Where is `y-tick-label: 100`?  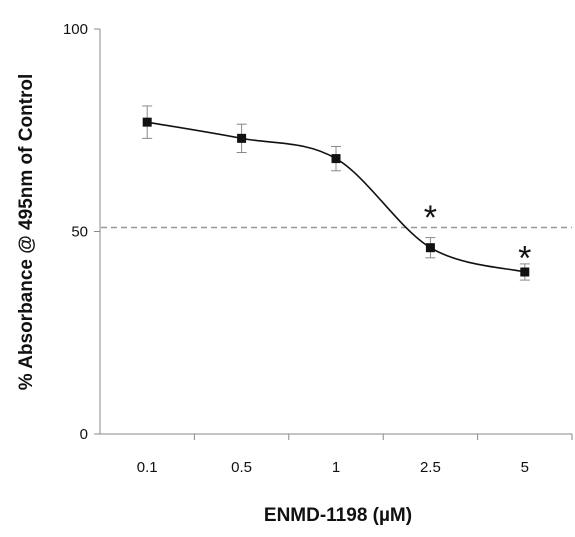 y-tick-label: 100 is located at coordinates (75, 29).